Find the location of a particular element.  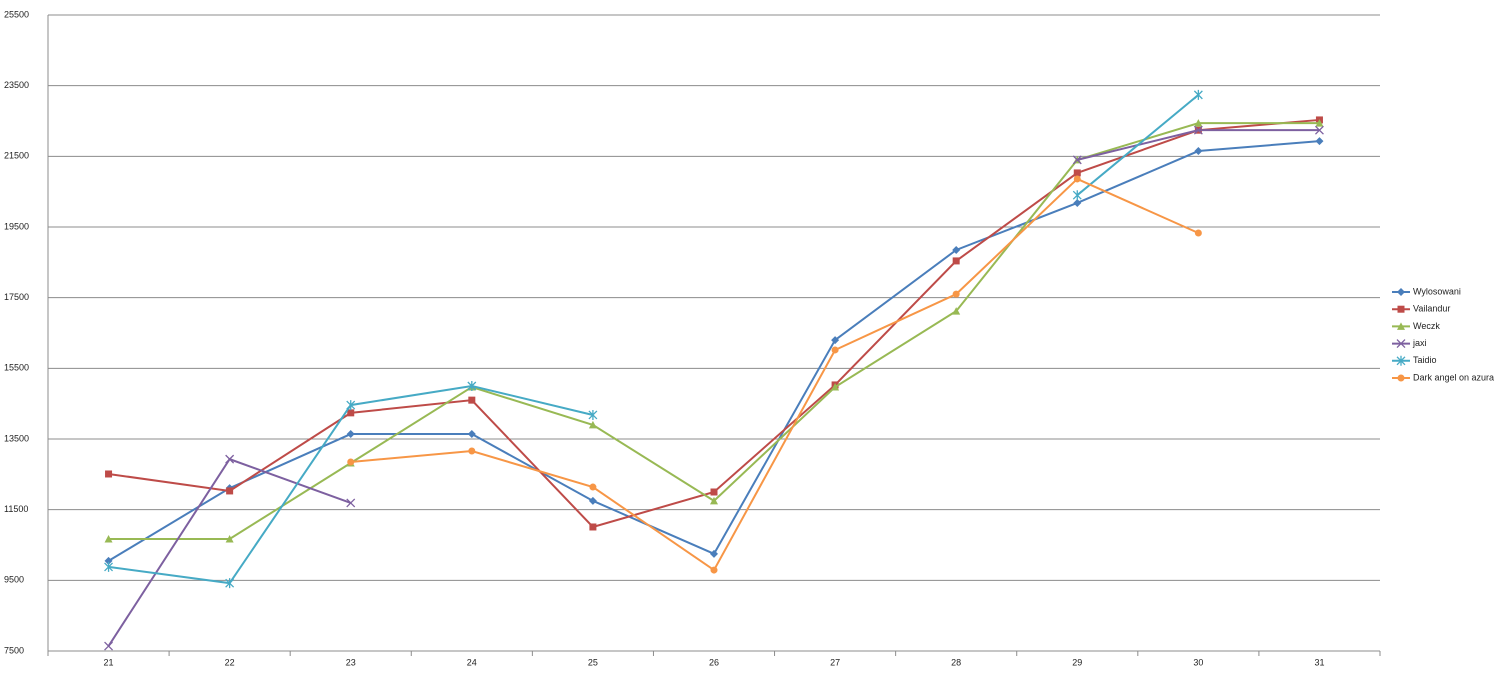

y-tick-label: 23500 is located at coordinates (16, 85).